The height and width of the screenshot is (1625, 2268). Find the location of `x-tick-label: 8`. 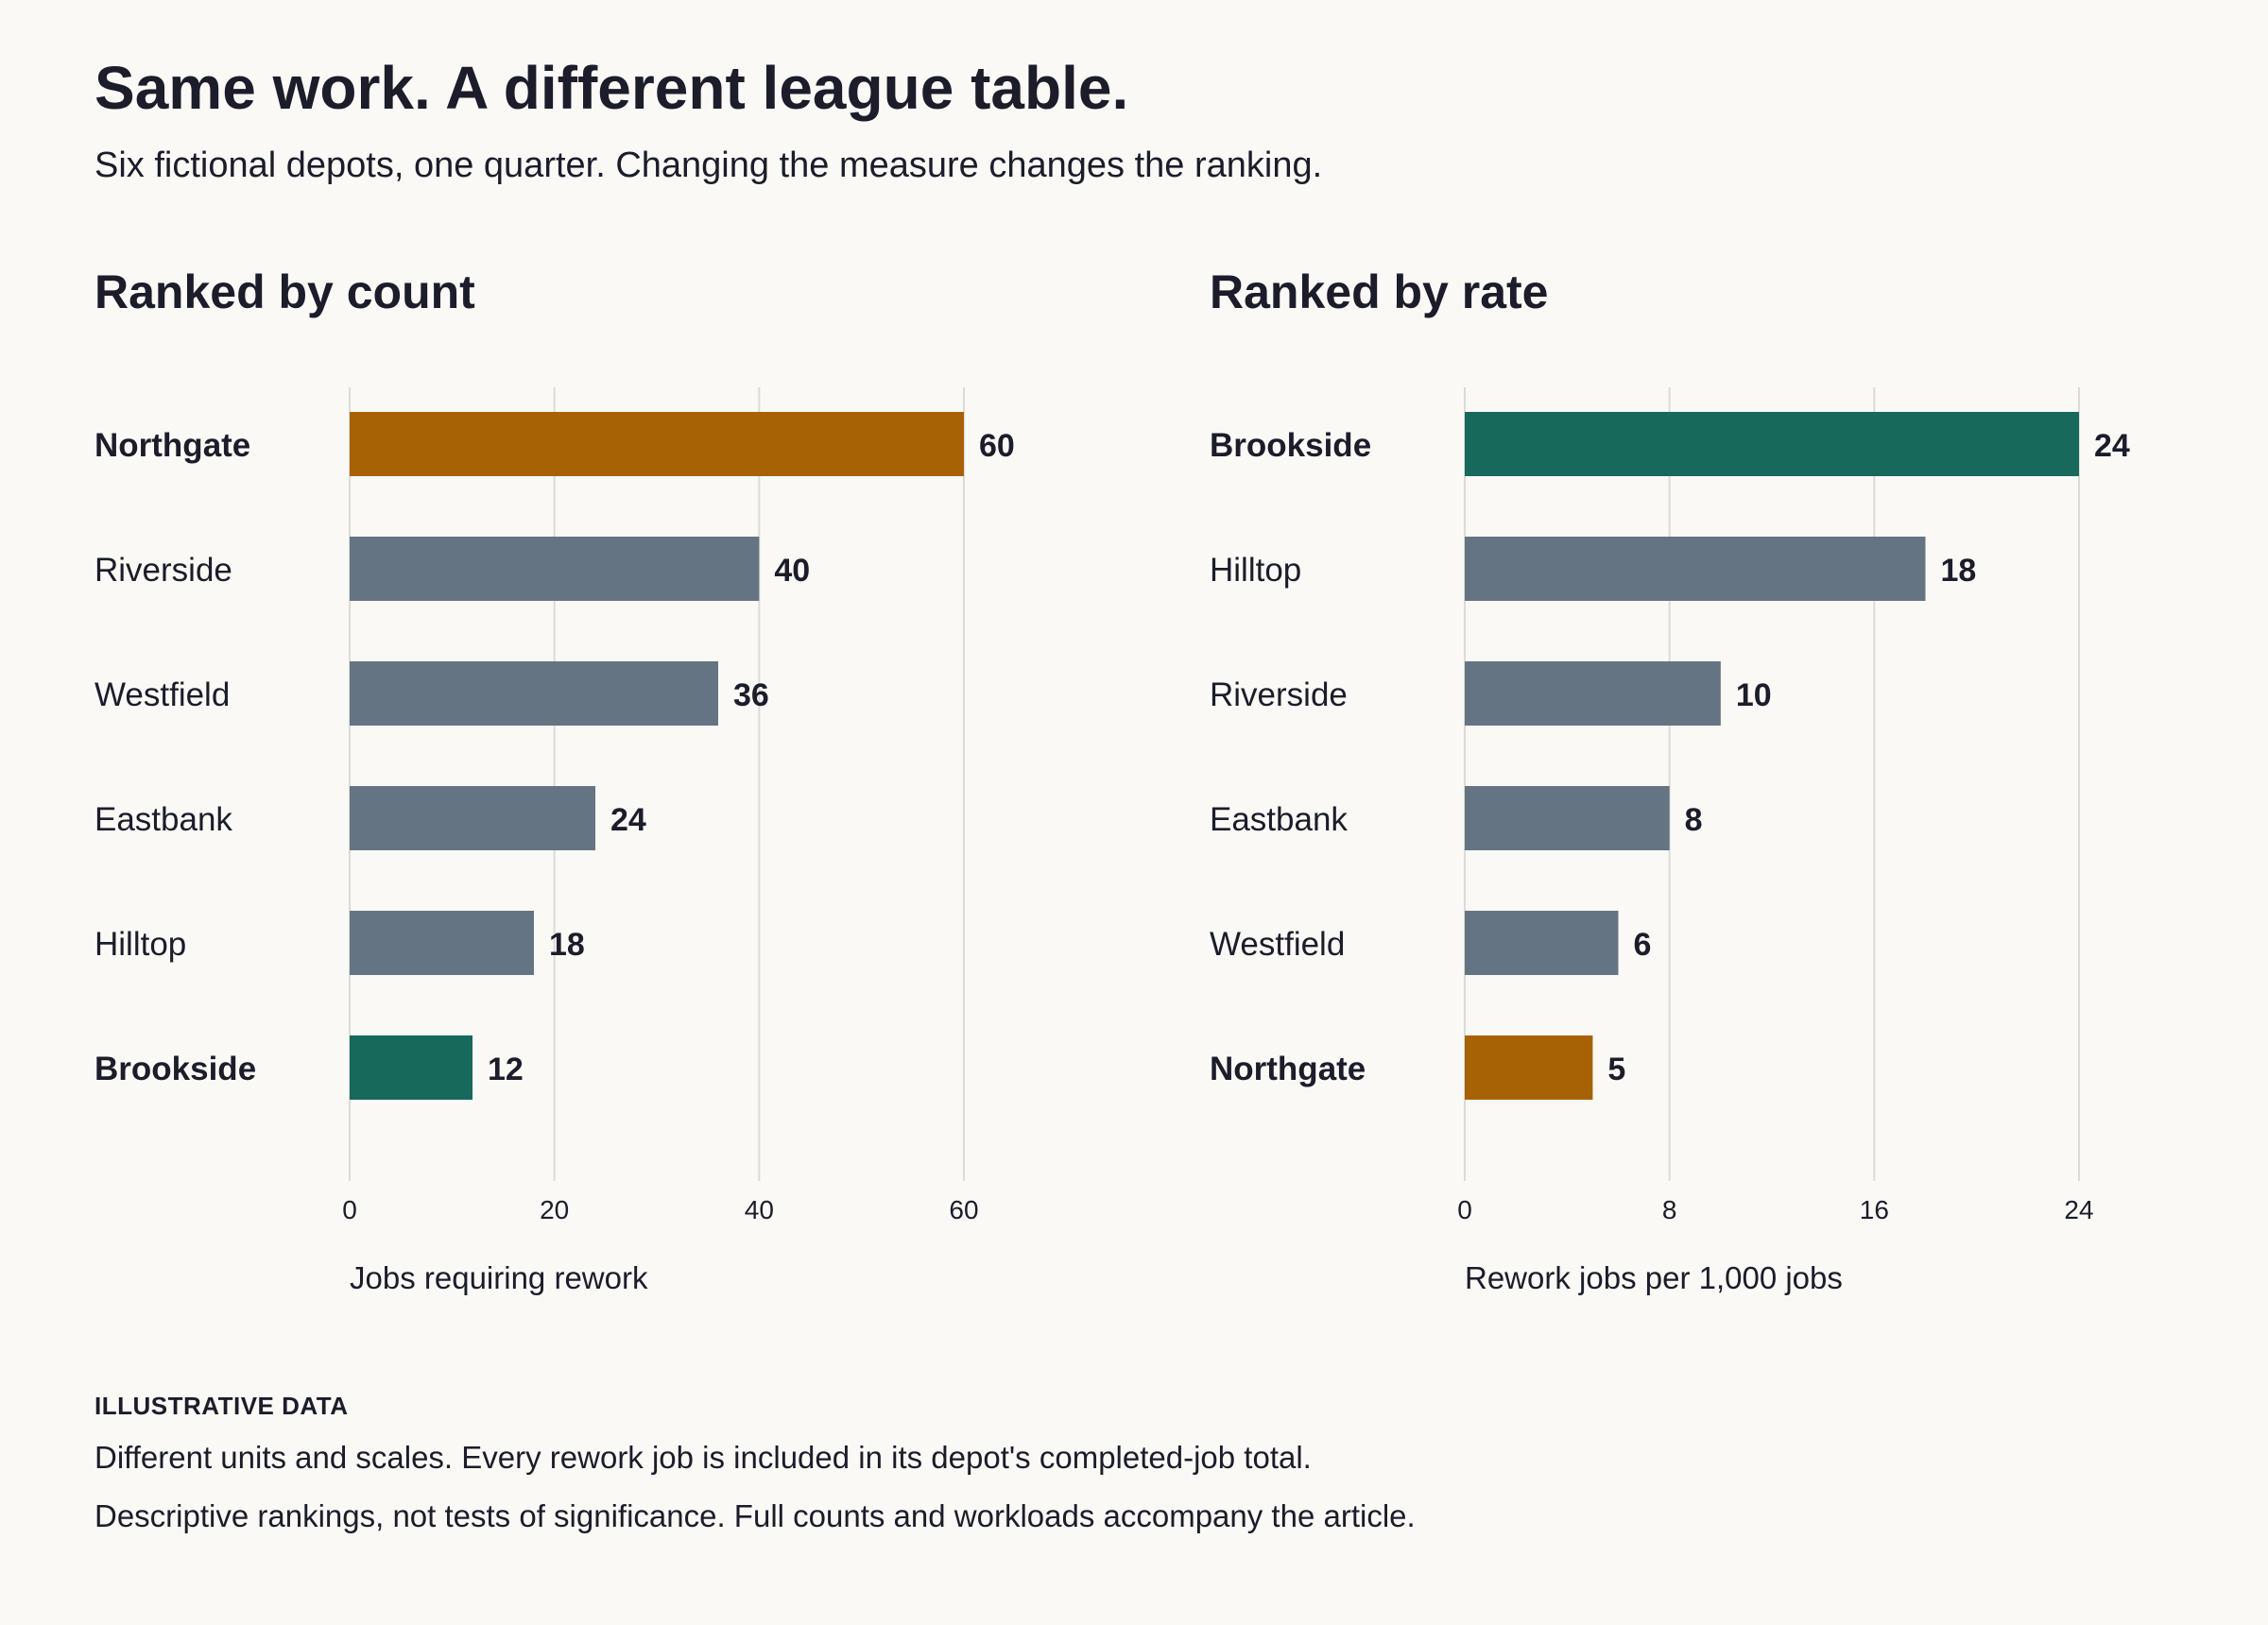

x-tick-label: 8 is located at coordinates (1669, 1210).